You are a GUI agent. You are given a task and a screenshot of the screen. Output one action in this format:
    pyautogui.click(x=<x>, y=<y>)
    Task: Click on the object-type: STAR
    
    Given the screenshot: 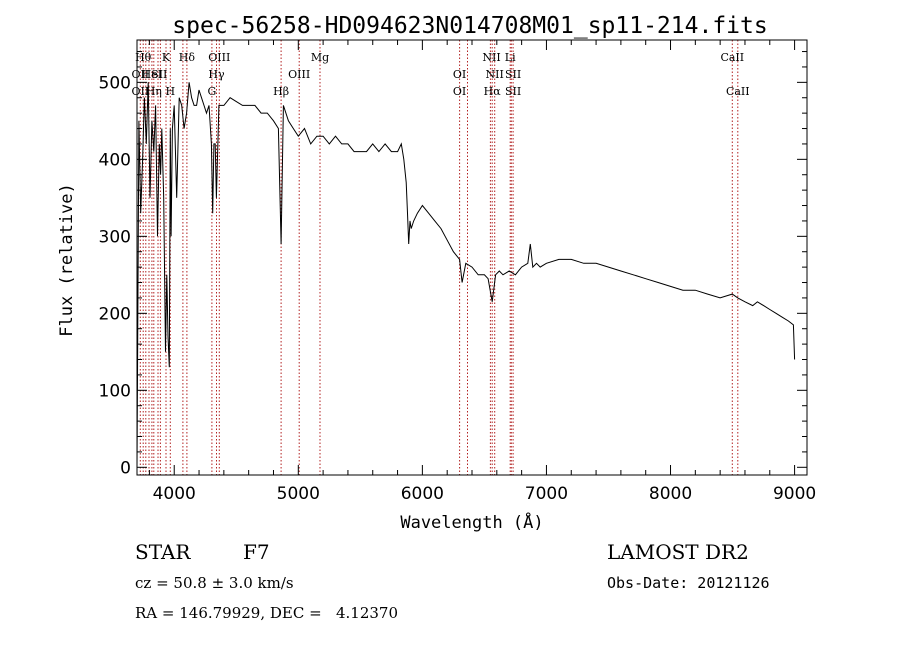 What is the action you would take?
    pyautogui.click(x=163, y=552)
    